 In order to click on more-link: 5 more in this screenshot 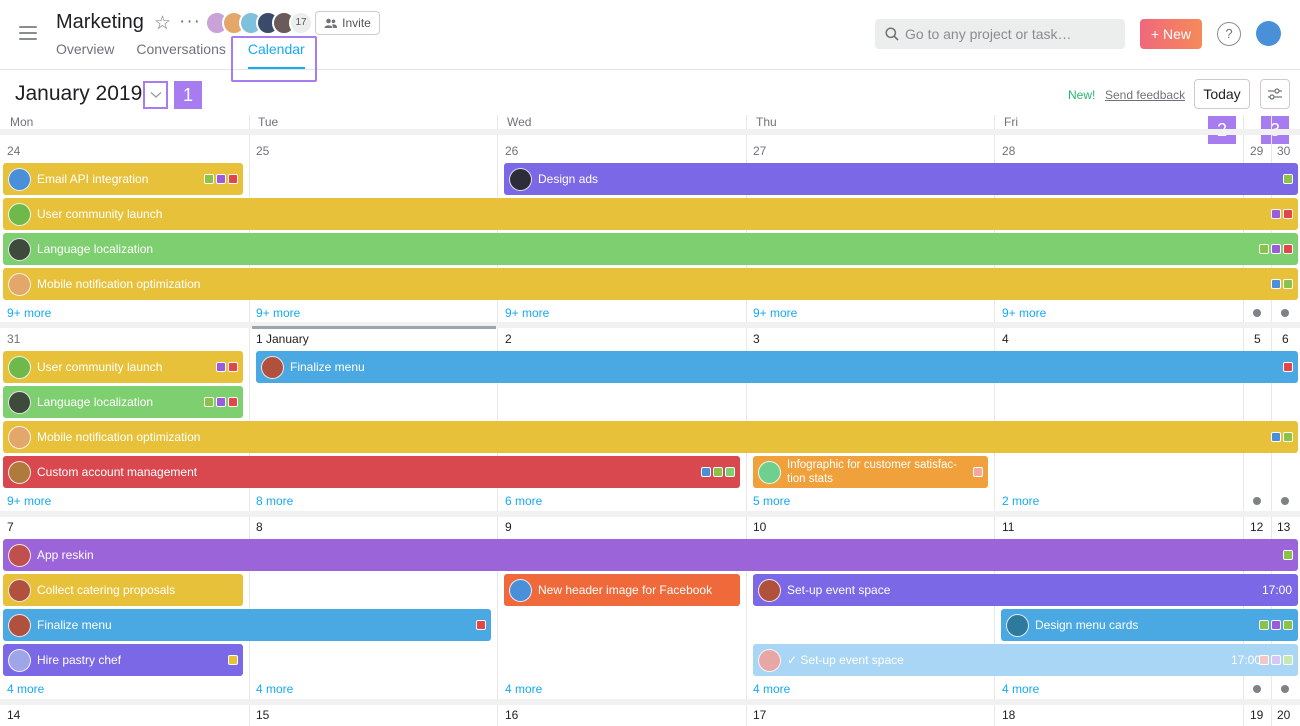, I will do `click(772, 501)`.